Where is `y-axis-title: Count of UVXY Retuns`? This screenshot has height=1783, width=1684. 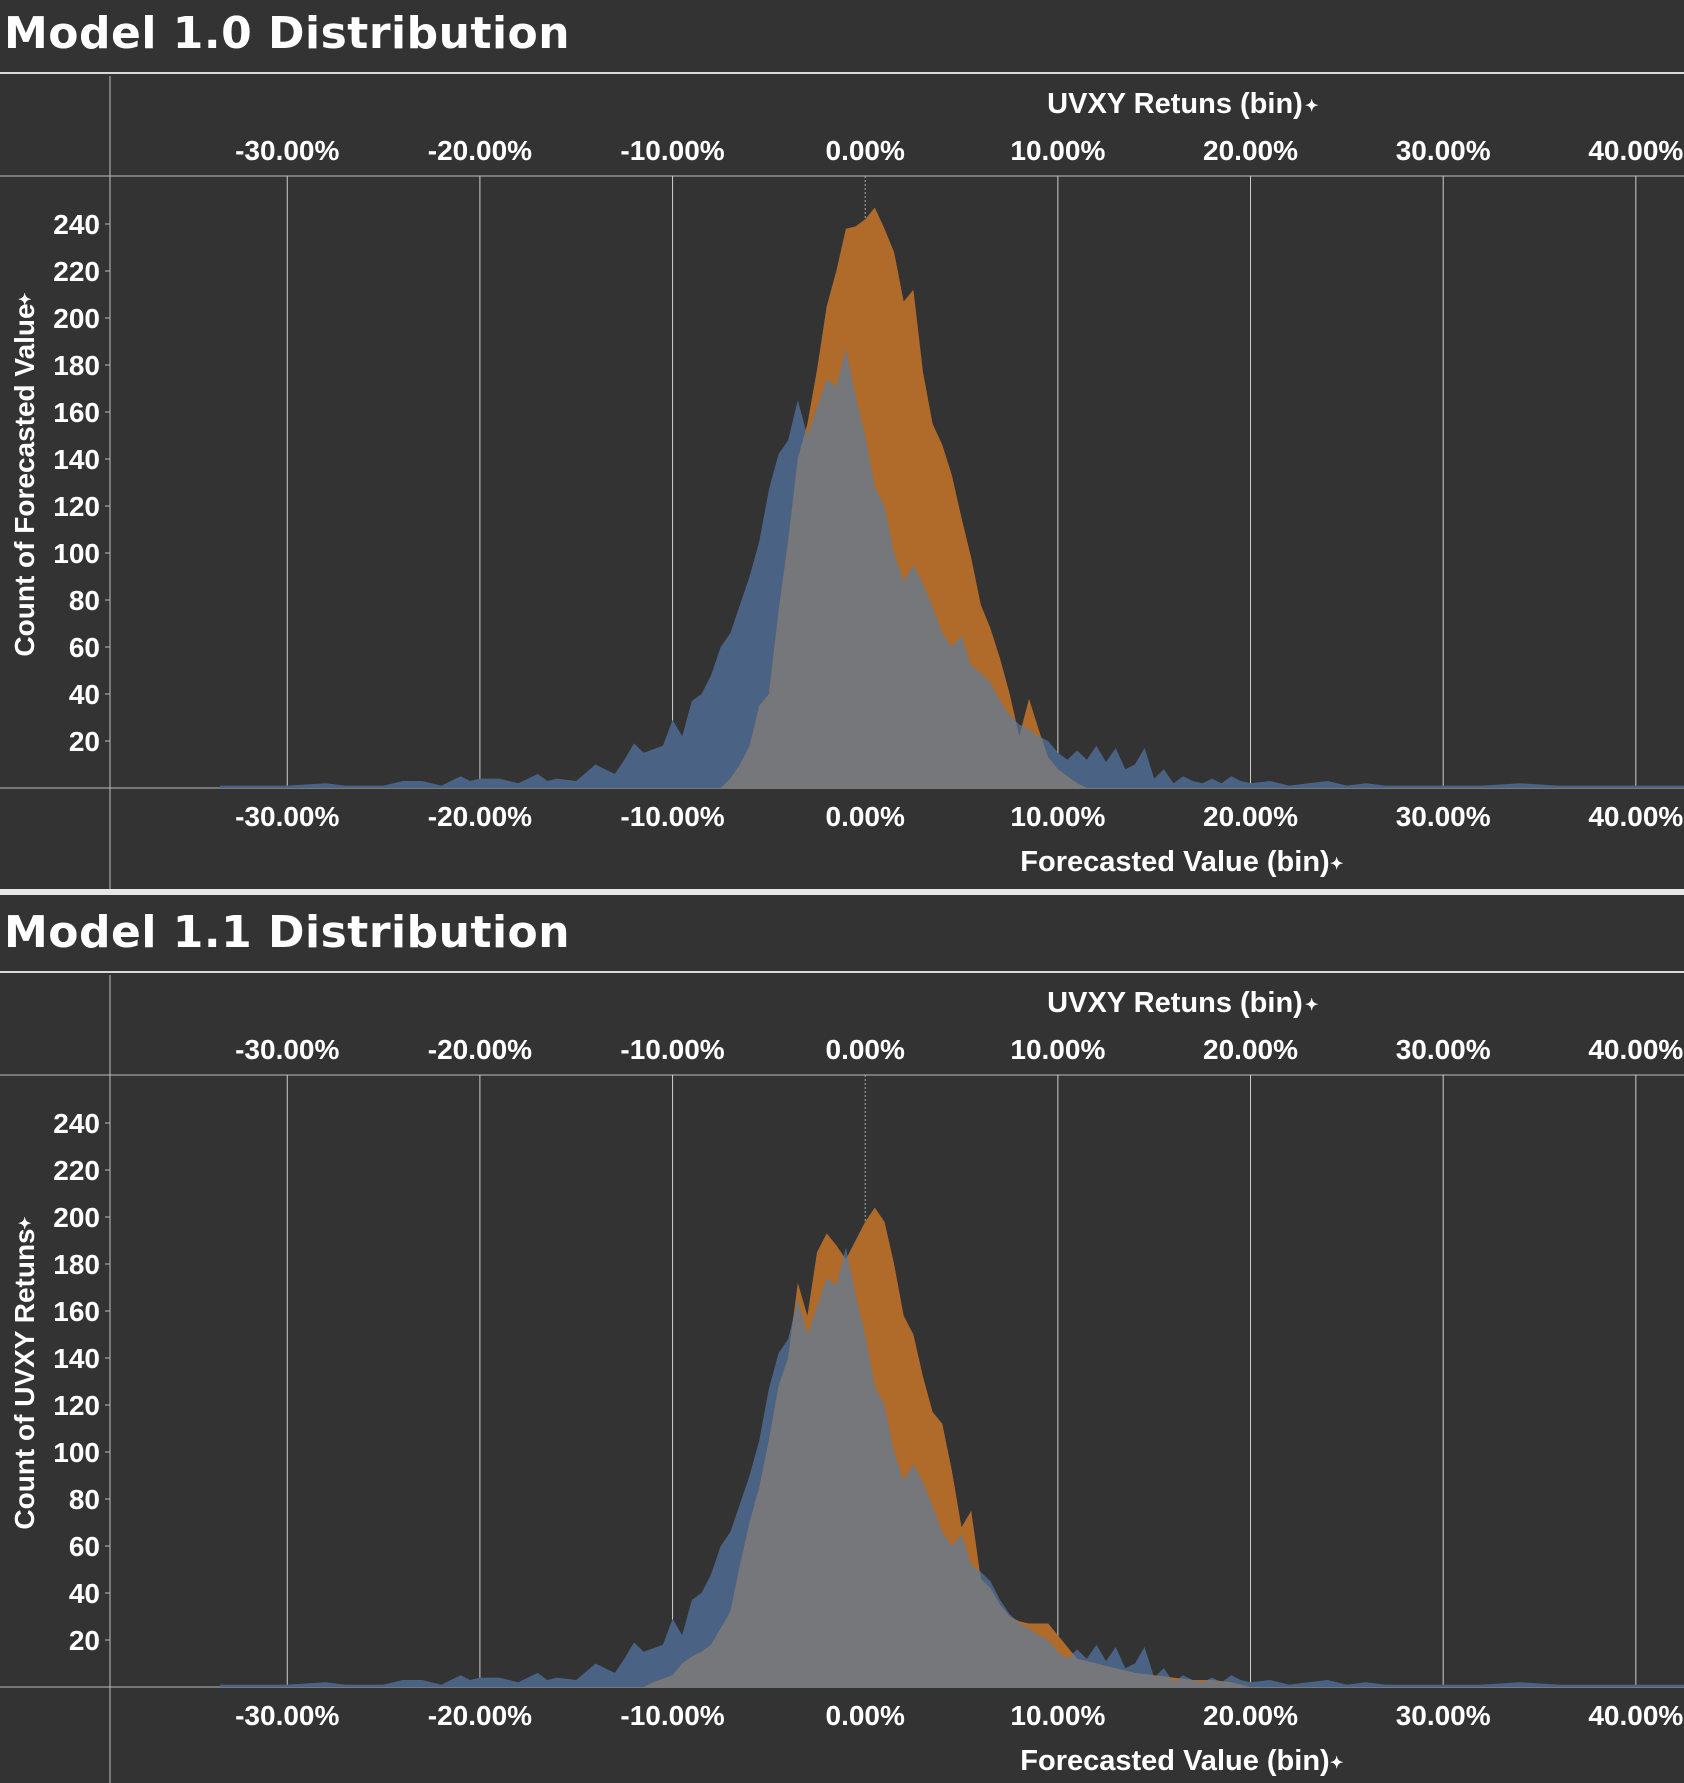 y-axis-title: Count of UVXY Retuns is located at coordinates (24, 1378).